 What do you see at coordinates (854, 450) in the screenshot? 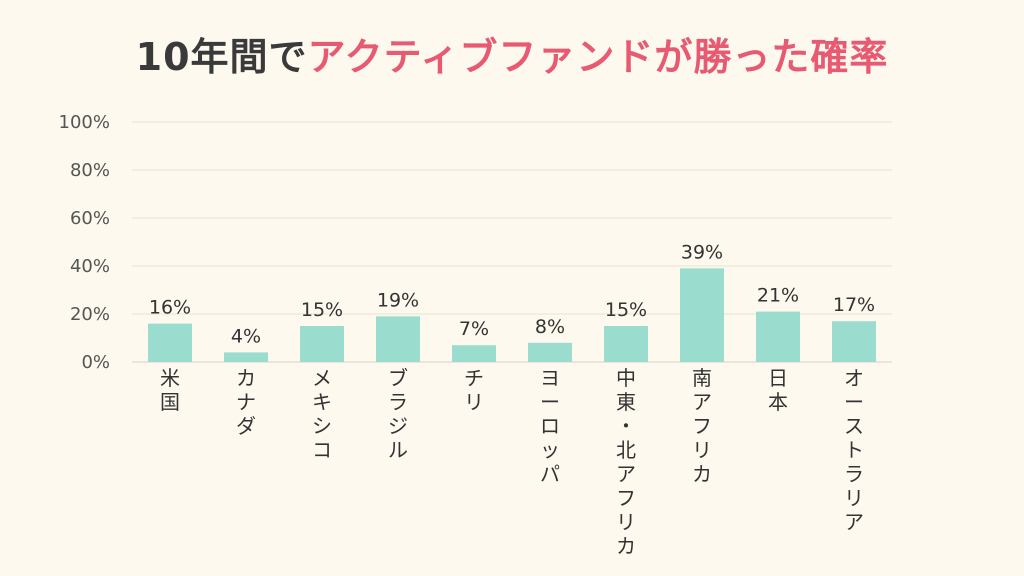
I see `x-category-label: オーストラリア` at bounding box center [854, 450].